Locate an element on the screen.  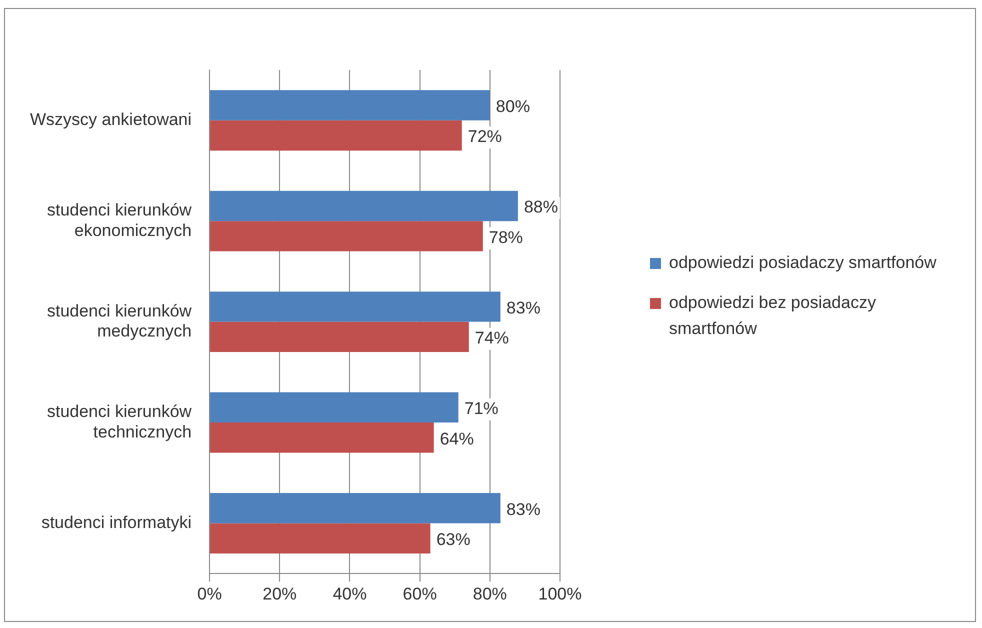
x-tick-label: 60% is located at coordinates (419, 594).